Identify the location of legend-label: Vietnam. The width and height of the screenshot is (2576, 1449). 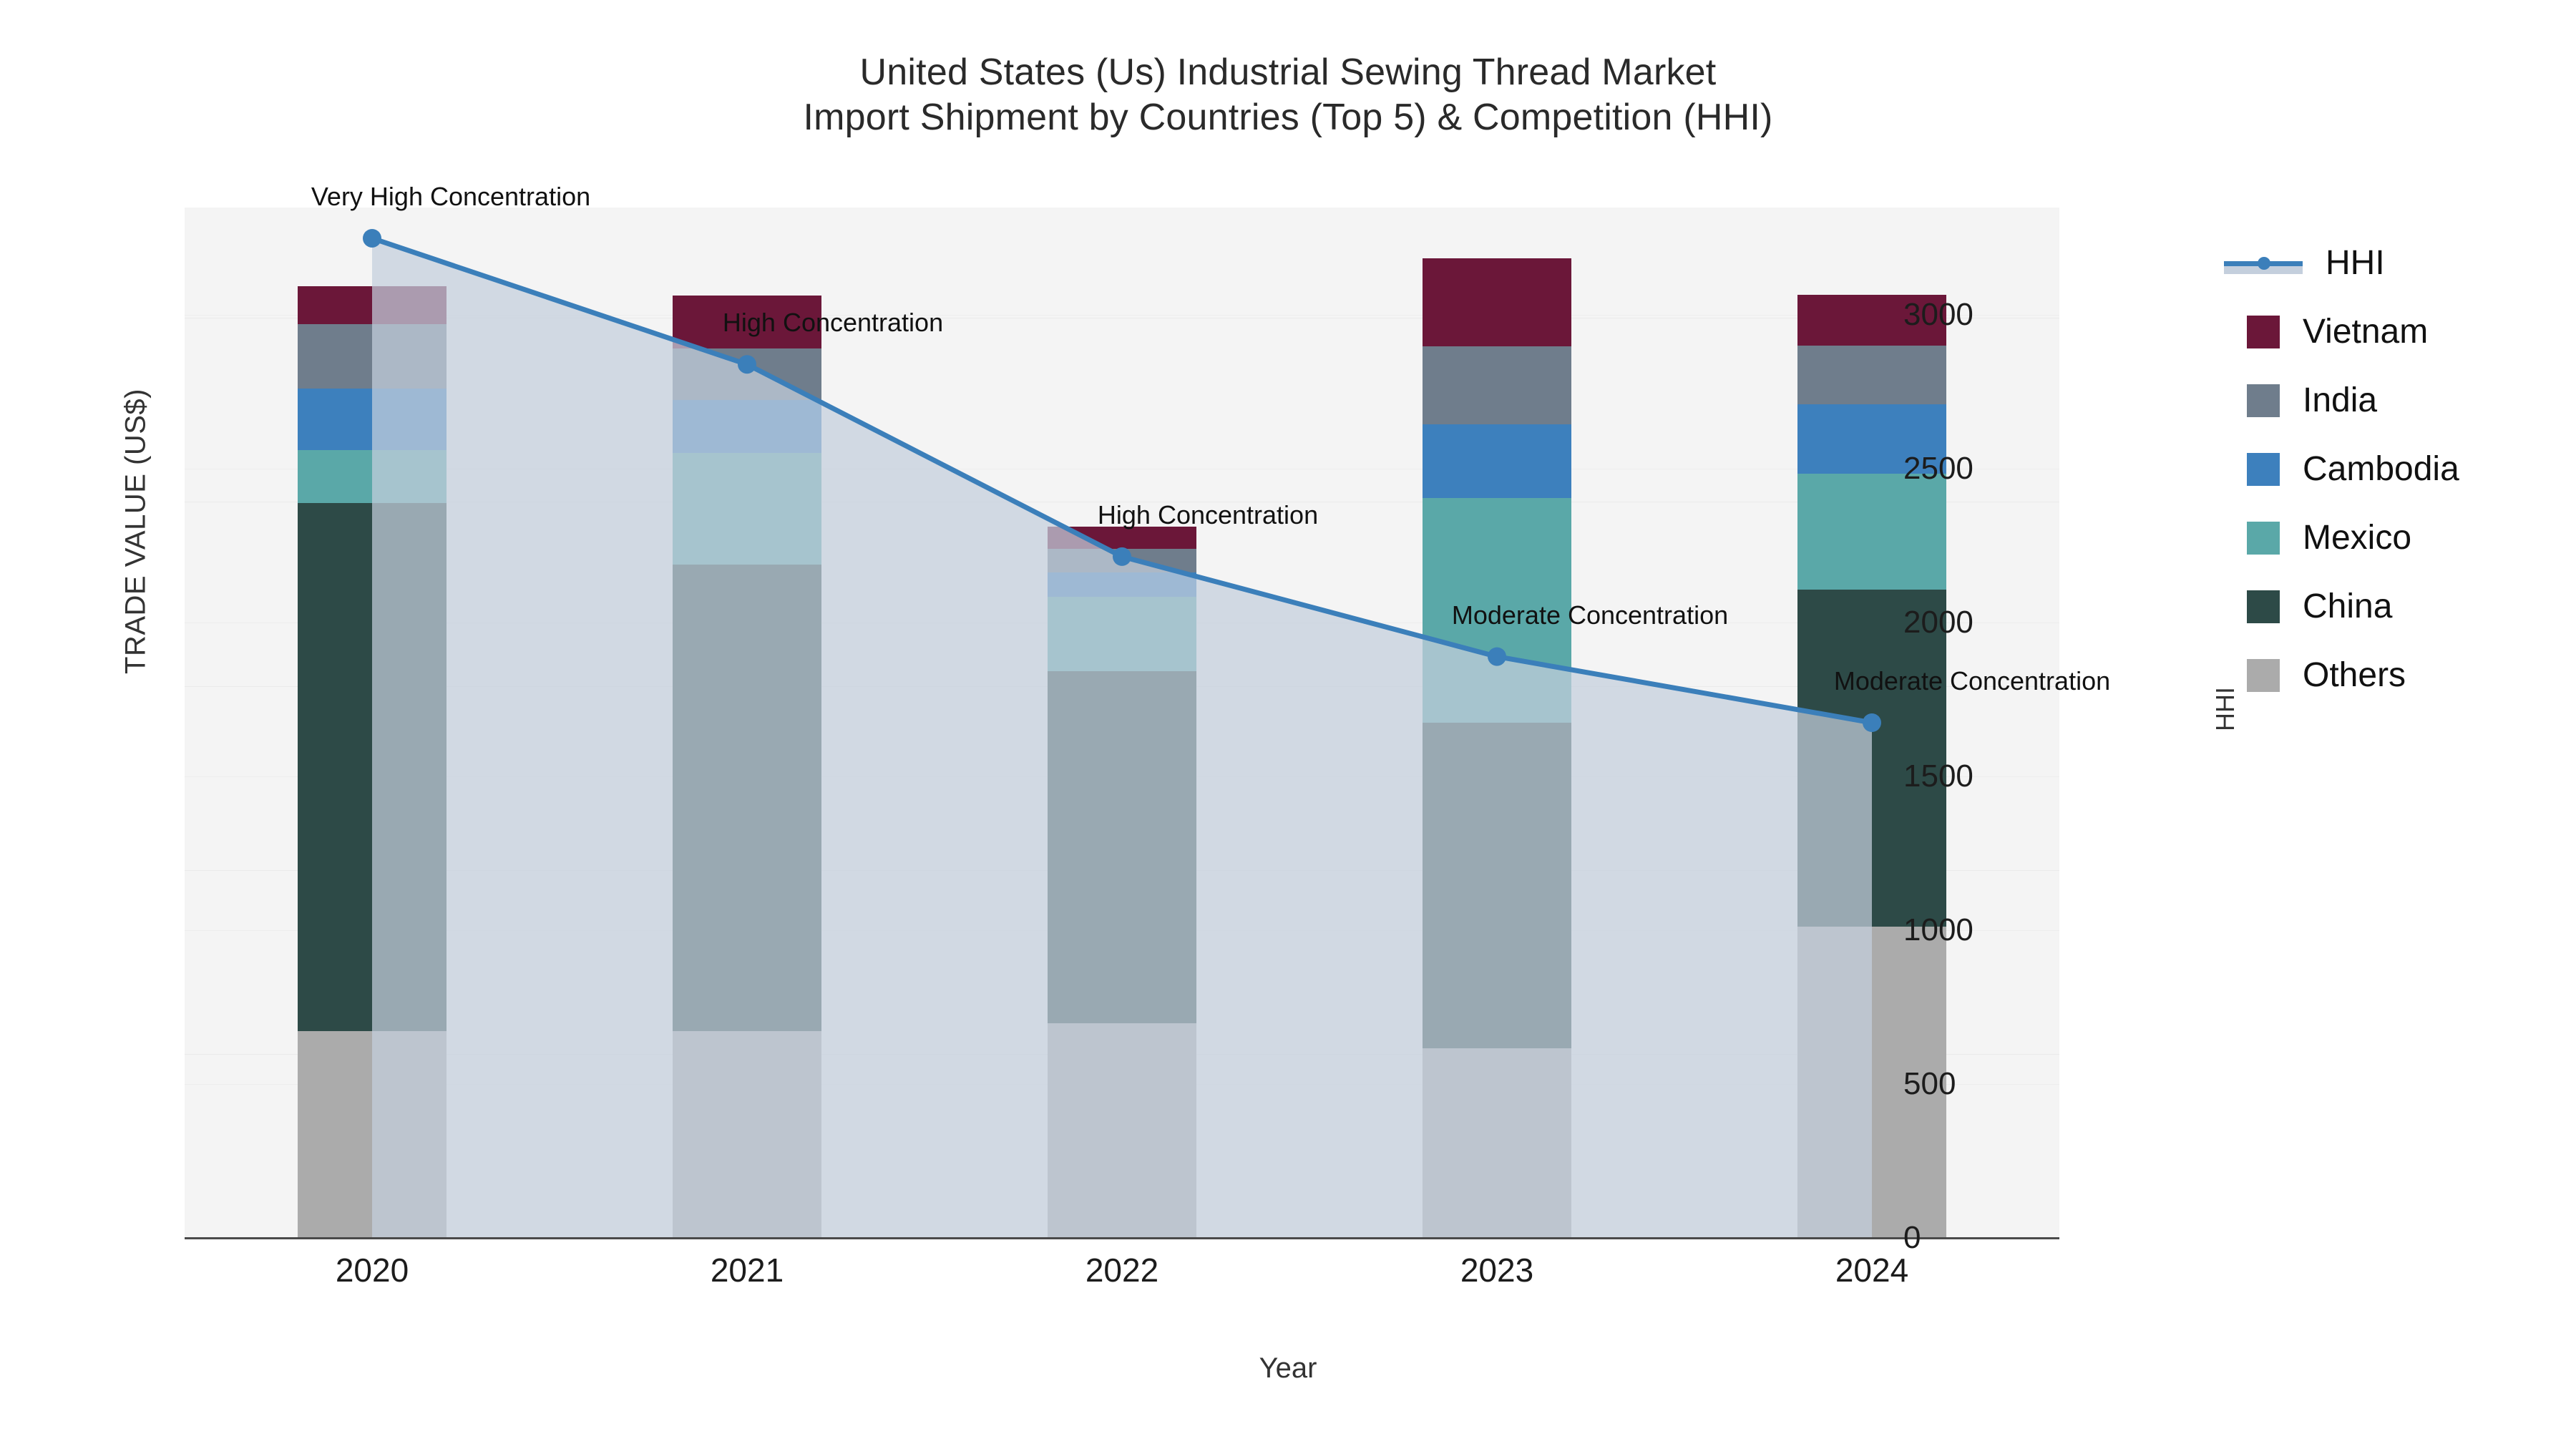
(2366, 332).